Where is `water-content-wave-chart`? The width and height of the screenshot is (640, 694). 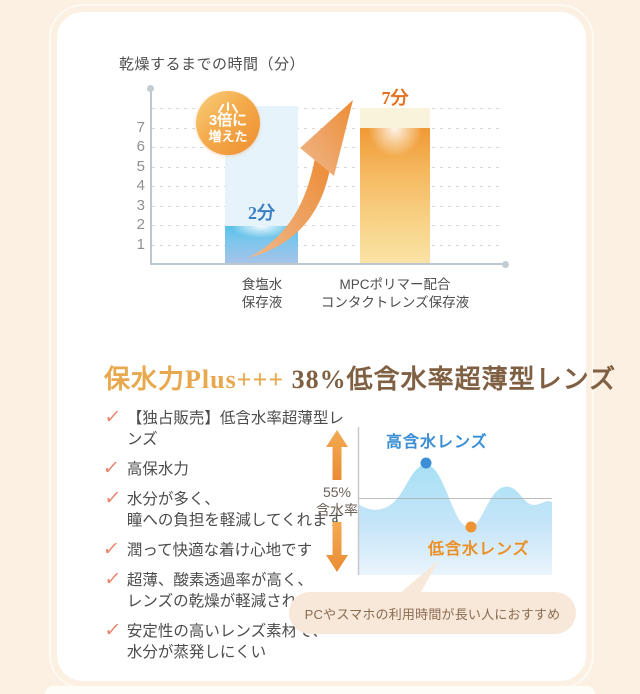
water-content-wave-chart is located at coordinates (454, 501).